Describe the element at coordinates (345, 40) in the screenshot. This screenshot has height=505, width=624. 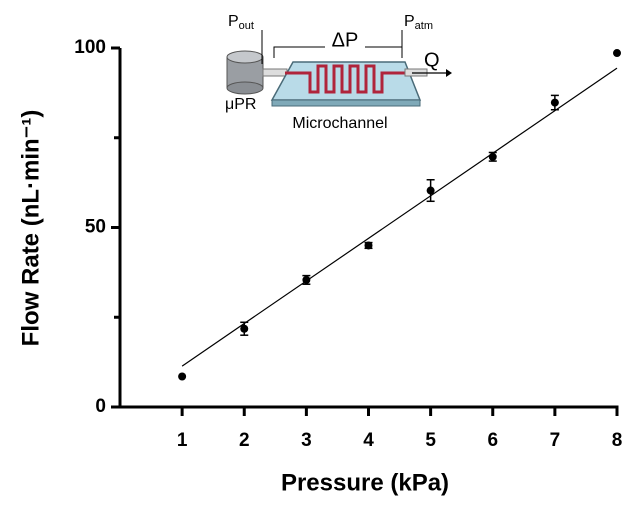
I see `delta-p: ΔP` at that location.